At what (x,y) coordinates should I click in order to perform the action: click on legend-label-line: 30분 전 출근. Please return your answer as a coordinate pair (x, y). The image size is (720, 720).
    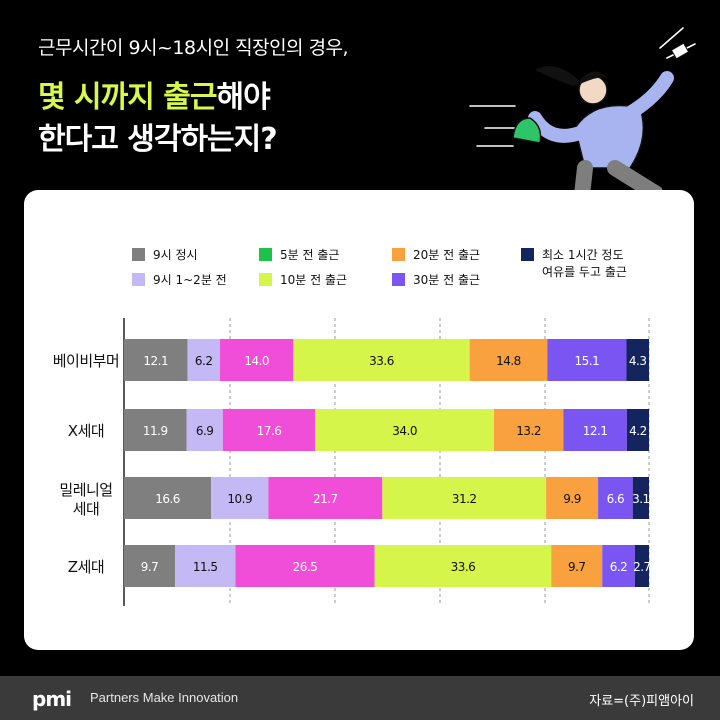
    Looking at the image, I should click on (446, 280).